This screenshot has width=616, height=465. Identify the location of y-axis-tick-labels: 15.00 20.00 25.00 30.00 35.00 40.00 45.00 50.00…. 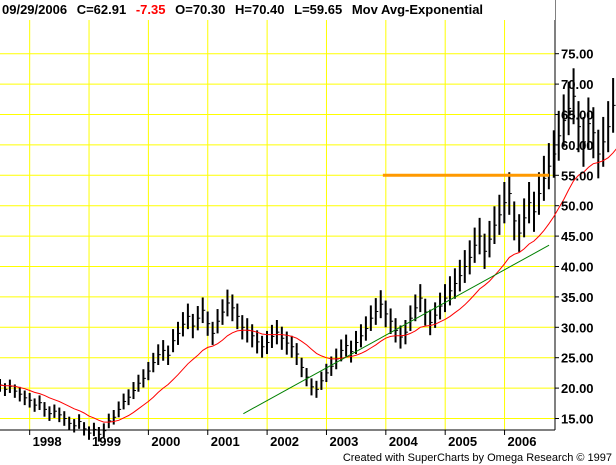
(574, 237).